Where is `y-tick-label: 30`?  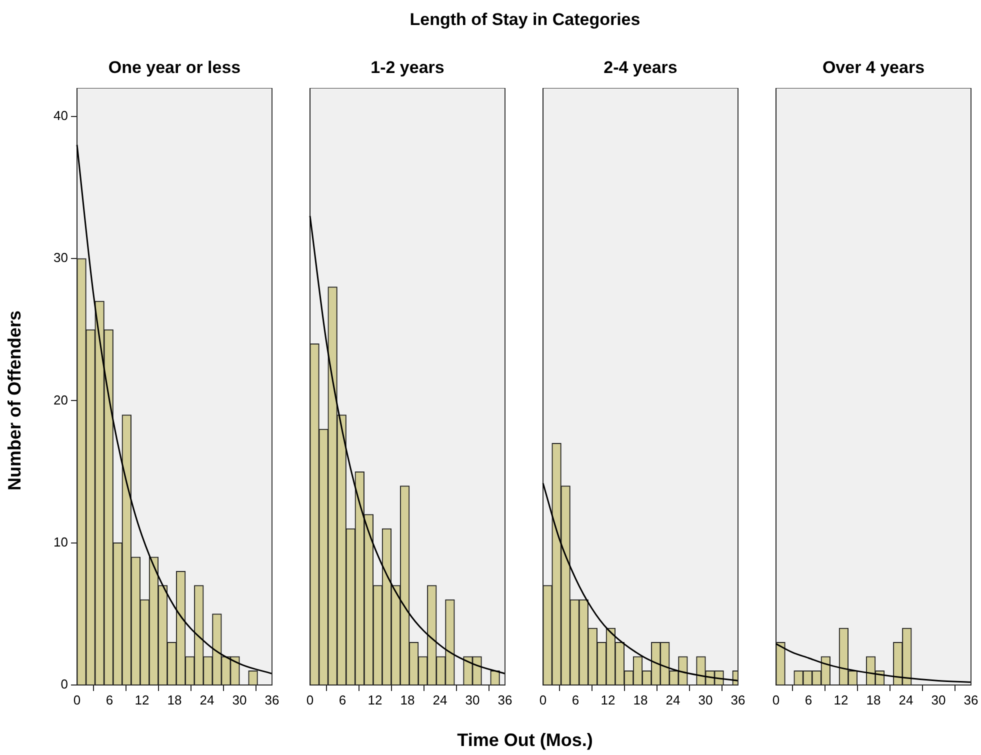
y-tick-label: 30 is located at coordinates (61, 258).